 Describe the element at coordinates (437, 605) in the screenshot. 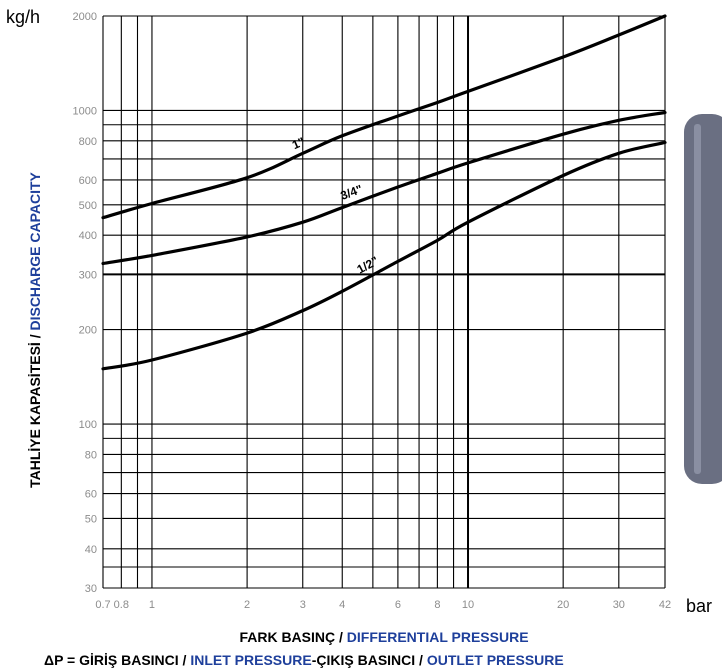

I see `x-tick-label: 8` at that location.